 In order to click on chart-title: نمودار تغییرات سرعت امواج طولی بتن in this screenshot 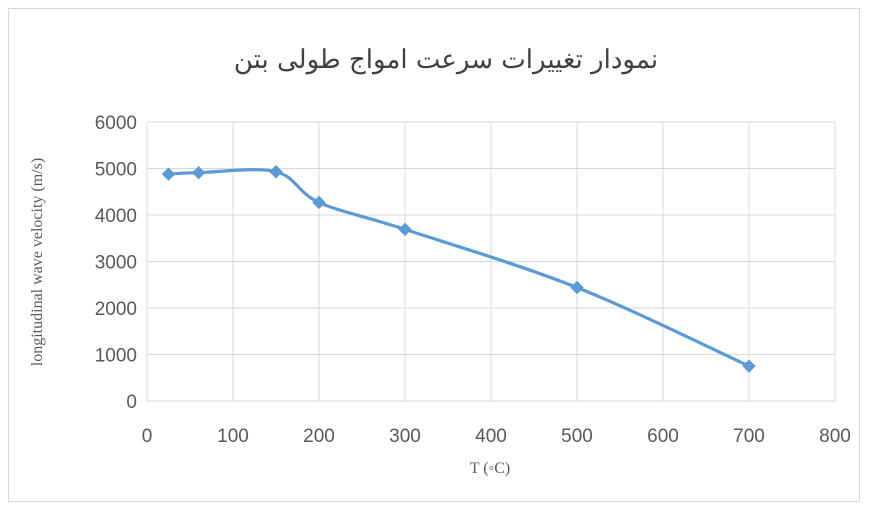, I will do `click(446, 60)`.